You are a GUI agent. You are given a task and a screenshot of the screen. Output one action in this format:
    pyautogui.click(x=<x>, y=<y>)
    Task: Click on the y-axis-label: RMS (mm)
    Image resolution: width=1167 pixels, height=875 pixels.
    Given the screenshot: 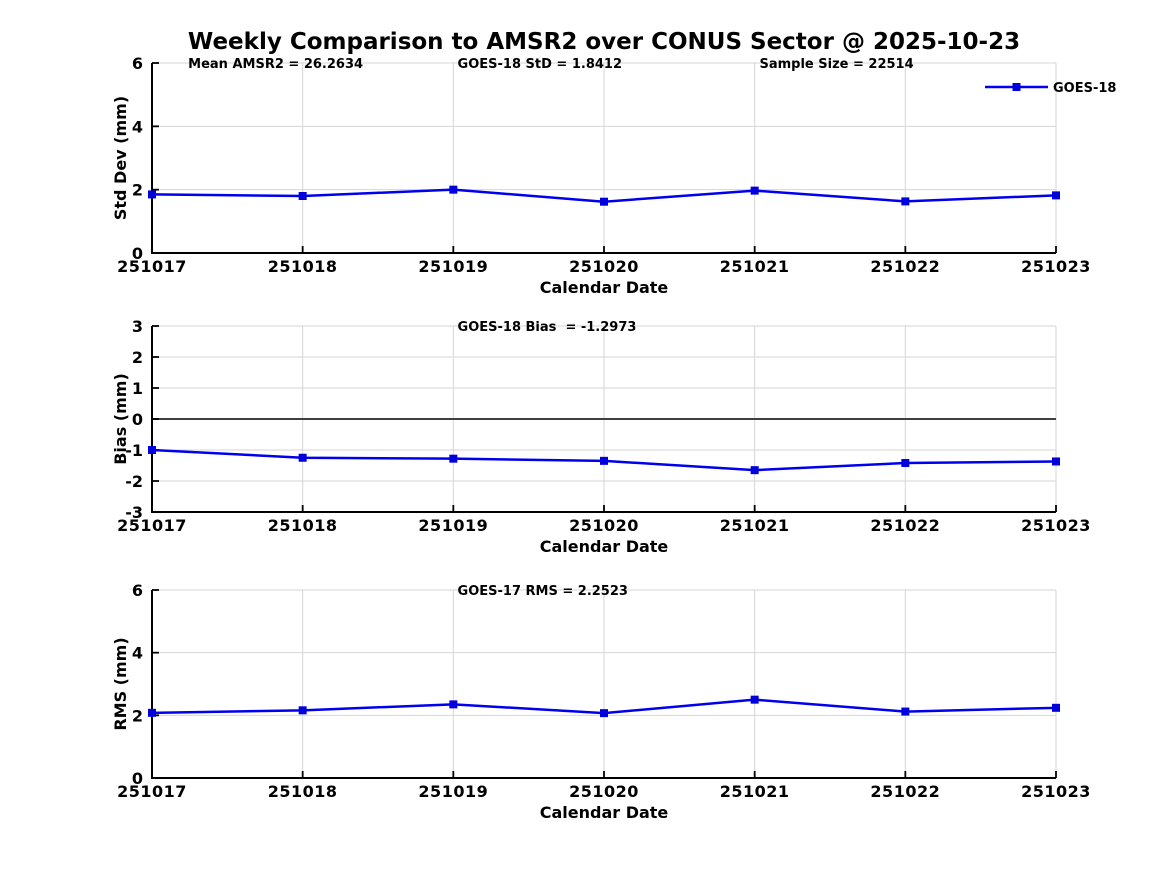 What is the action you would take?
    pyautogui.click(x=120, y=683)
    